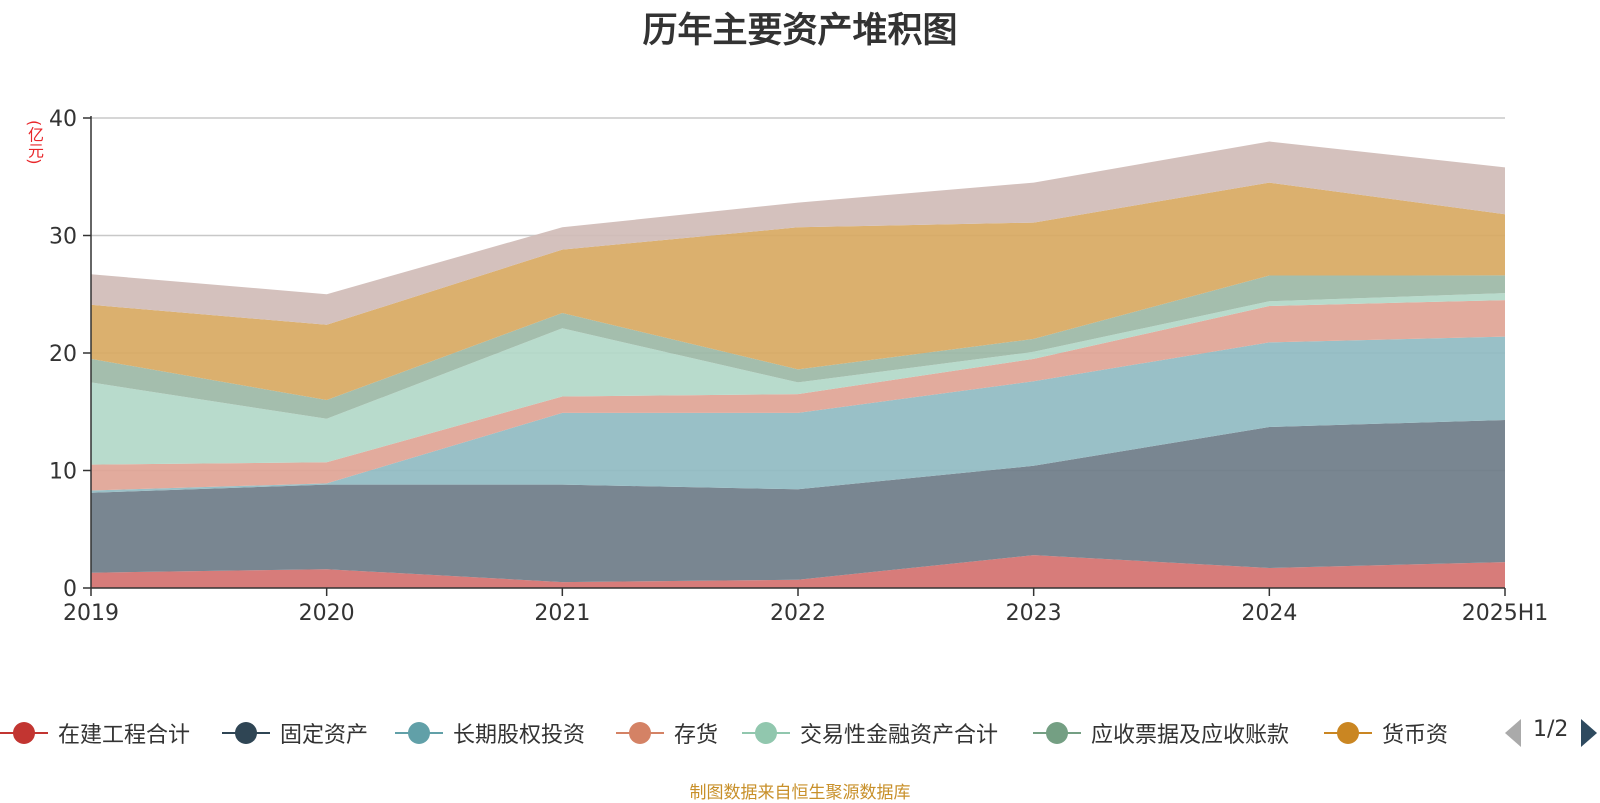 The image size is (1600, 803). What do you see at coordinates (696, 735) in the screenshot?
I see `legend-label: 存货` at bounding box center [696, 735].